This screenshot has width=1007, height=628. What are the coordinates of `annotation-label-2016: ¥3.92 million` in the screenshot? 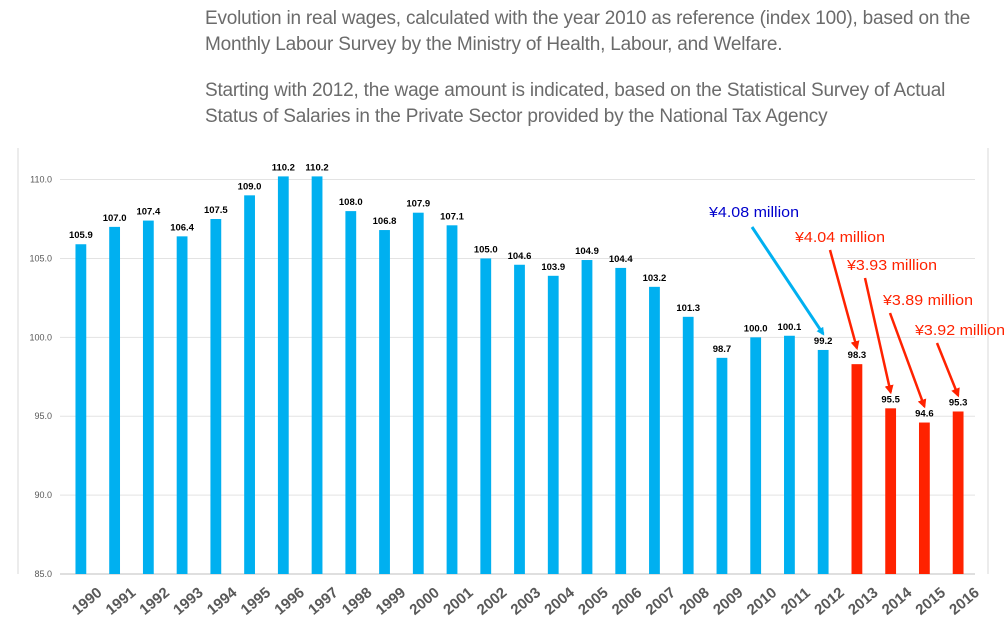 It's located at (959, 330).